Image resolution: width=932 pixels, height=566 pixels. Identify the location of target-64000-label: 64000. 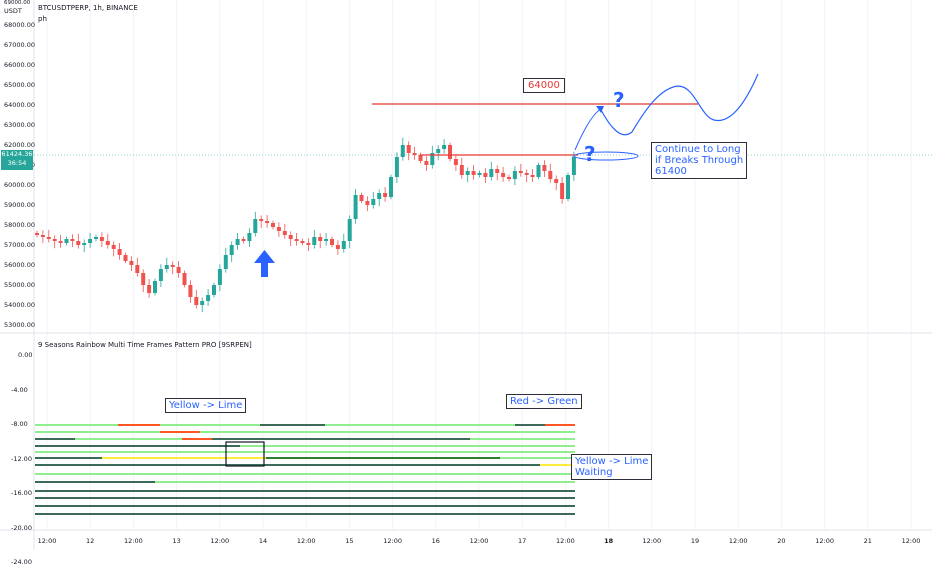
(544, 85).